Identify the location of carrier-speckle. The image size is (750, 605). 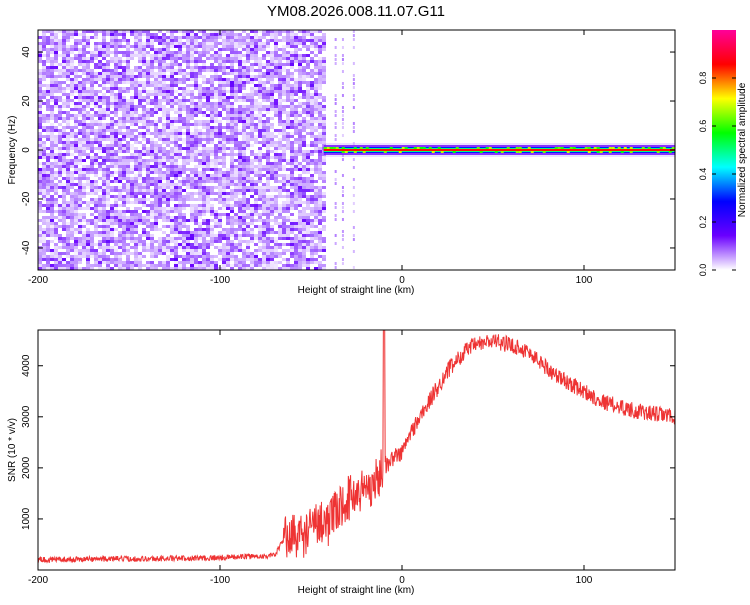
(631, 152).